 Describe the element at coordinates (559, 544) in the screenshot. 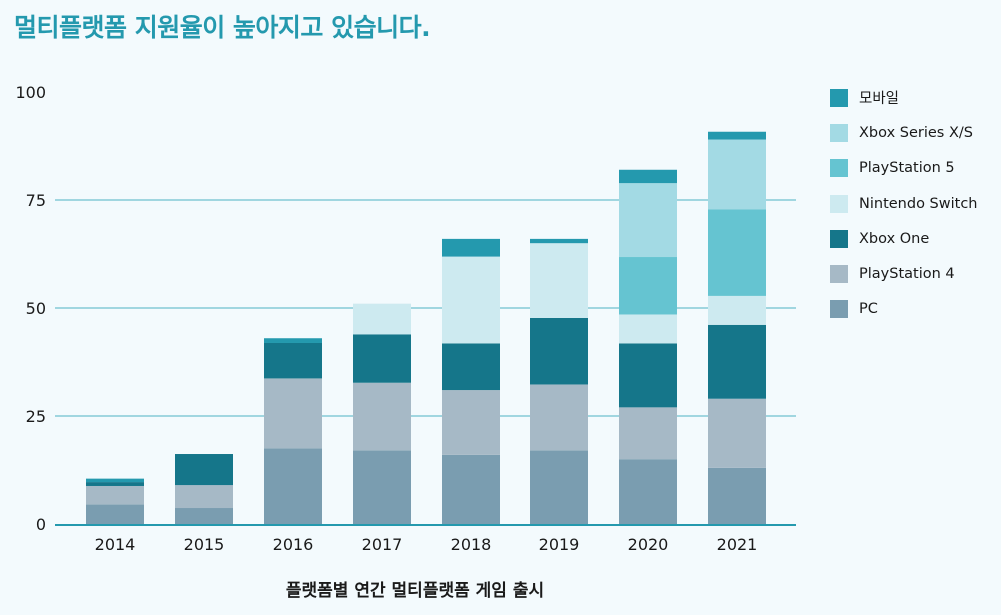

I see `x-tick-label: 2019` at that location.